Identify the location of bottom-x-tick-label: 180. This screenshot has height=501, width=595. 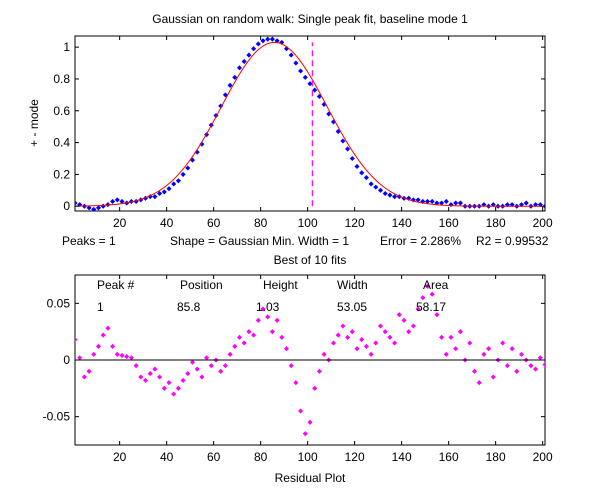
(496, 457).